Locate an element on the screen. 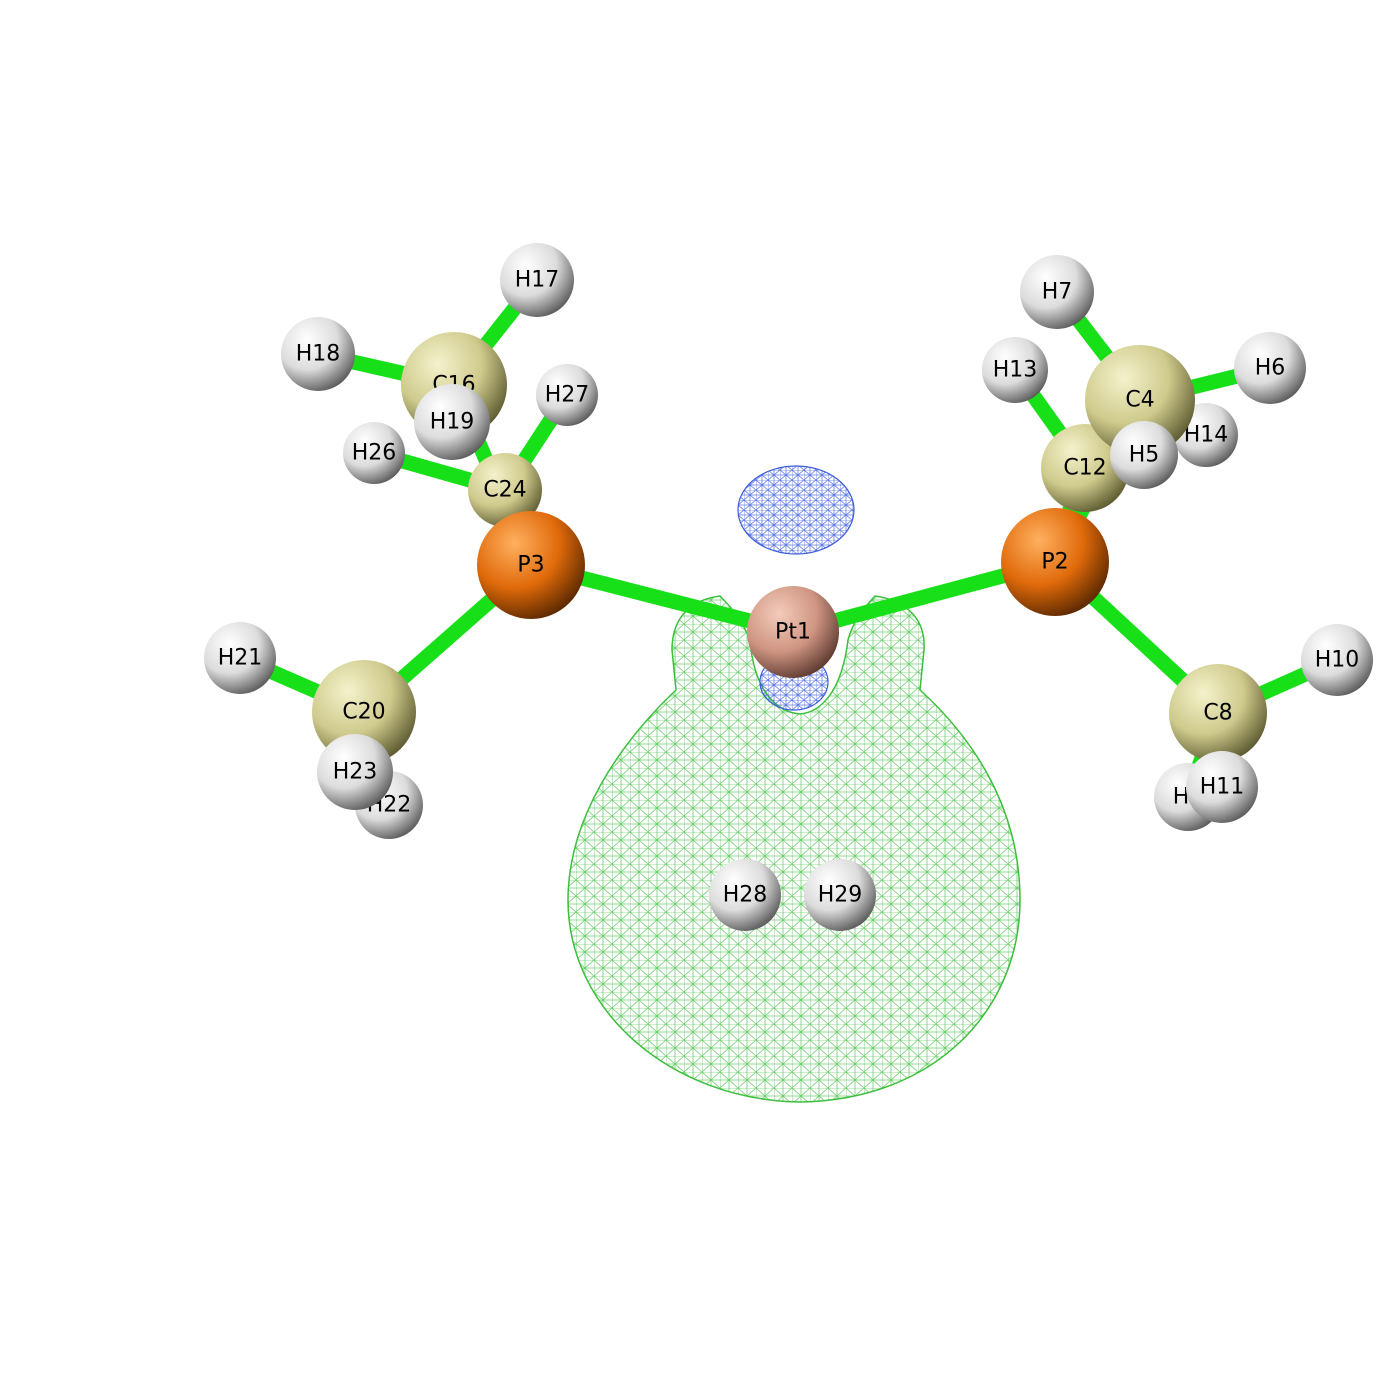  atom-label-Pt1: Pt1 is located at coordinates (793, 632).